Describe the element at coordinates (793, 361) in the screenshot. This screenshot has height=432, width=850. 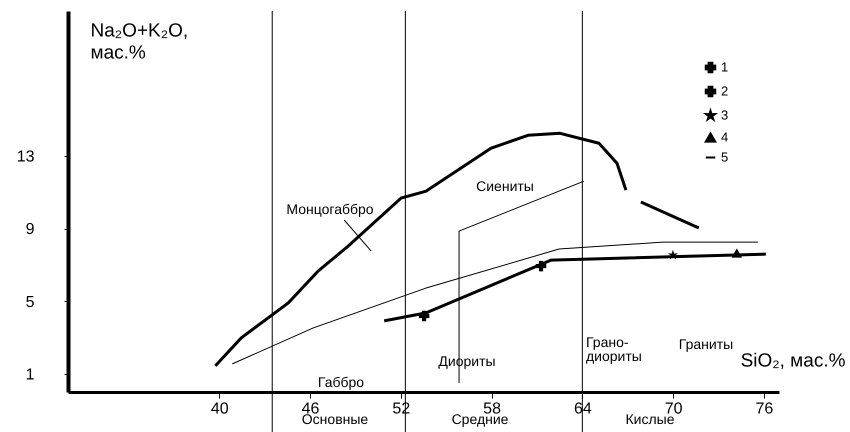
I see `x-axis-title: SiO₂, мас.%` at that location.